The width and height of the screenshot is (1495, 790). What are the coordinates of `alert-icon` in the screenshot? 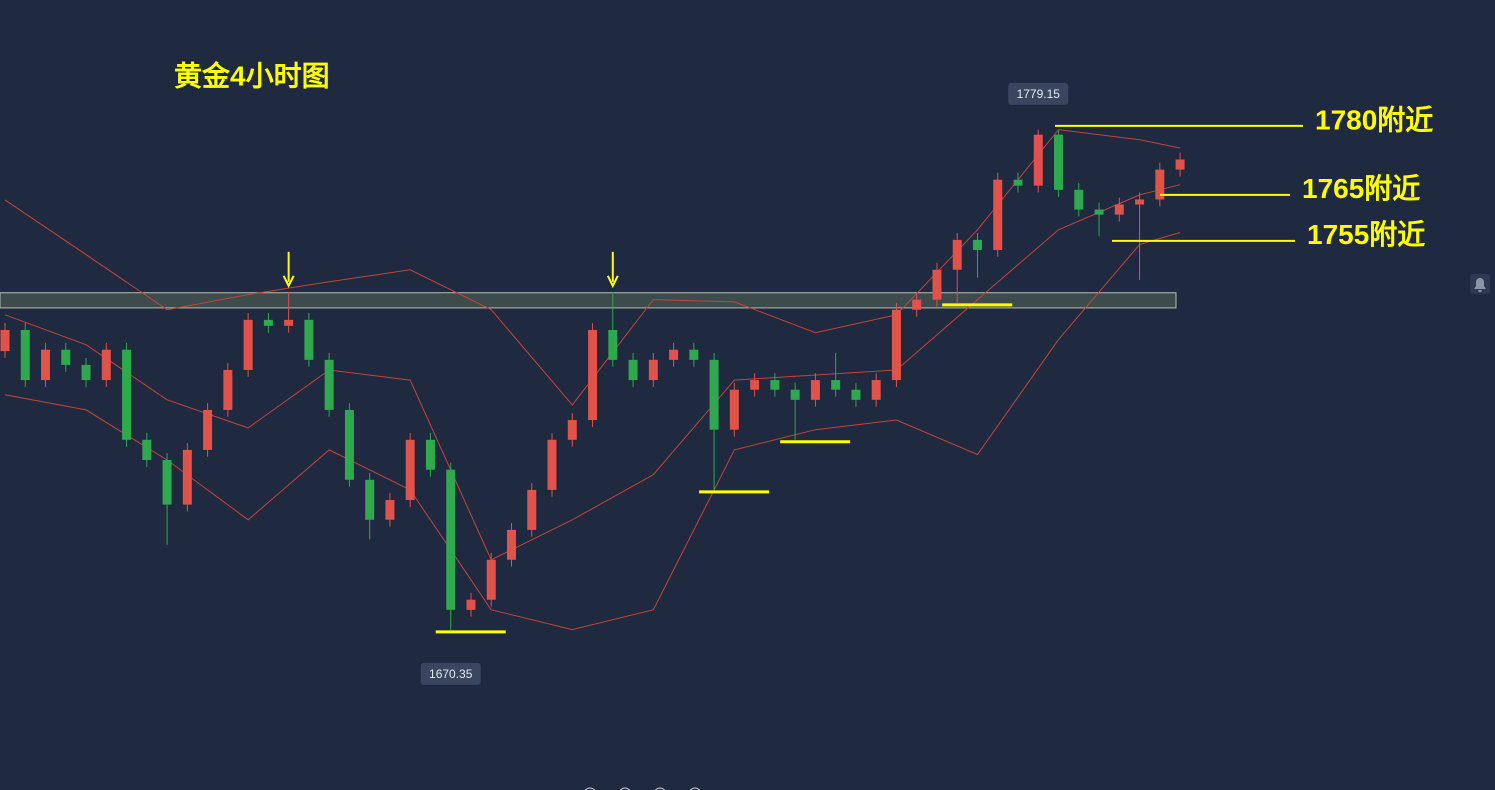 It's located at (1480, 284).